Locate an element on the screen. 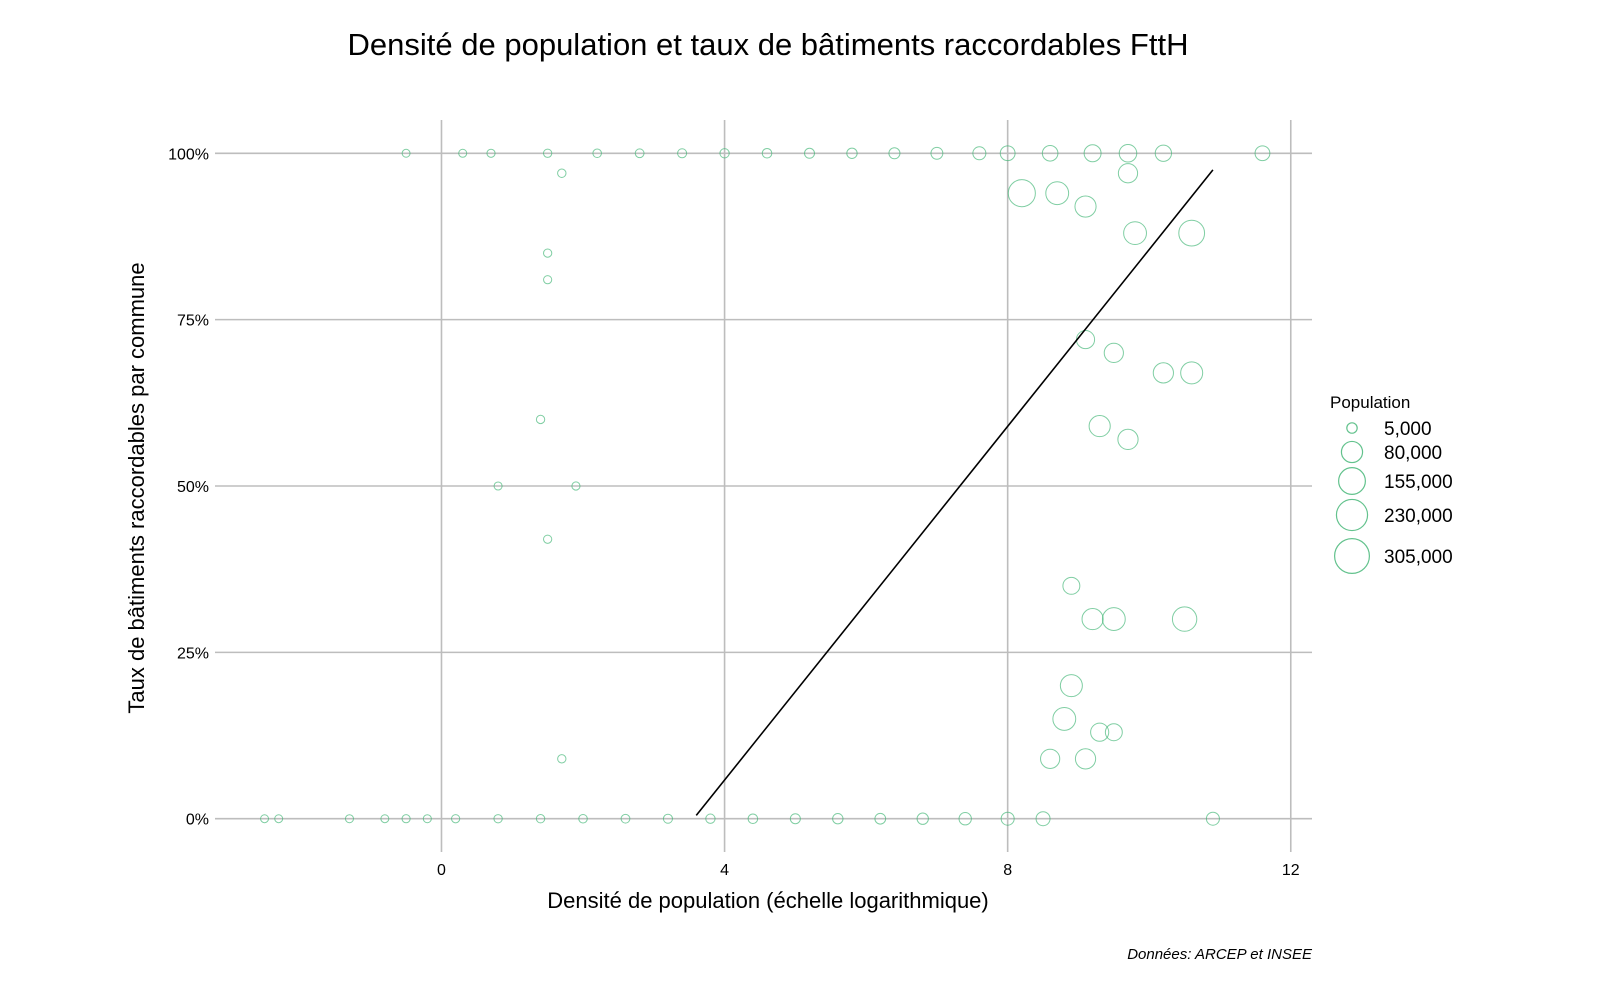 Image resolution: width=1600 pixels, height=1000 pixels. y-tick-label: 75% is located at coordinates (193, 321).